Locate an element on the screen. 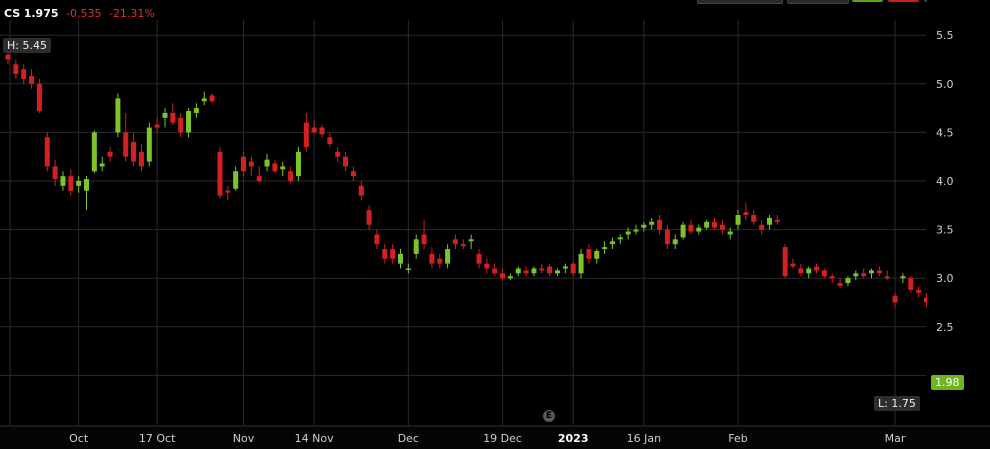  x-axis-panel is located at coordinates (495, 437).